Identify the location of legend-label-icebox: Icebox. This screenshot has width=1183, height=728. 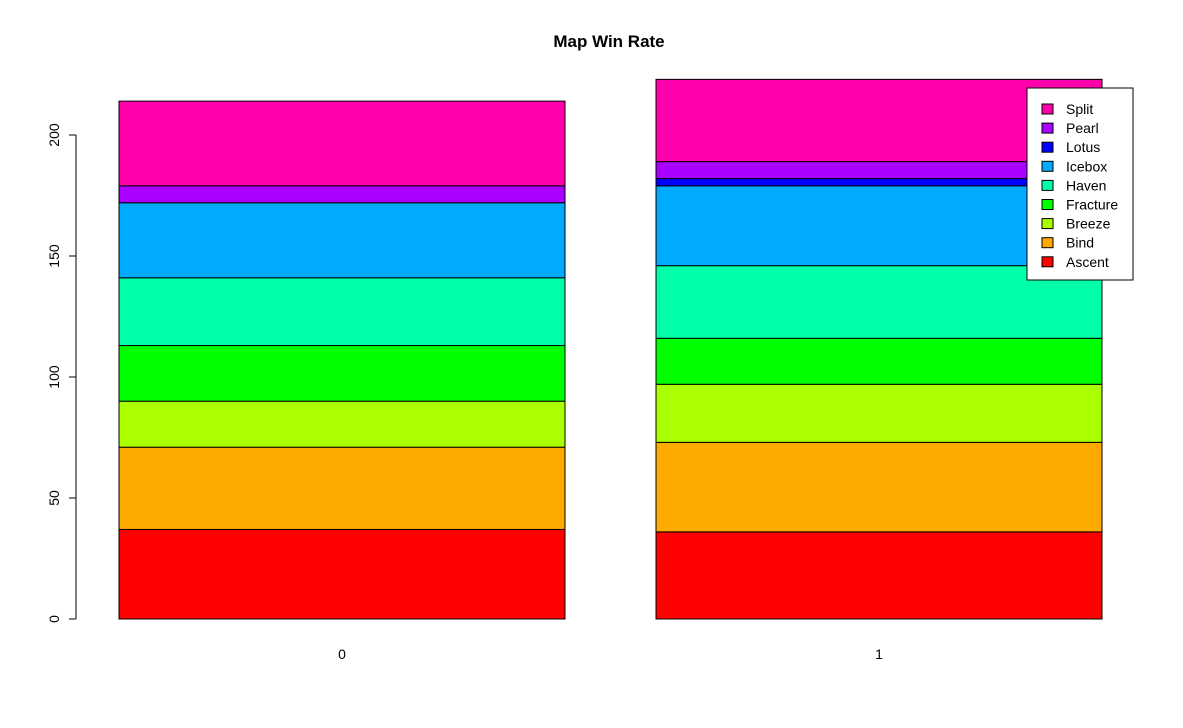
(1086, 166).